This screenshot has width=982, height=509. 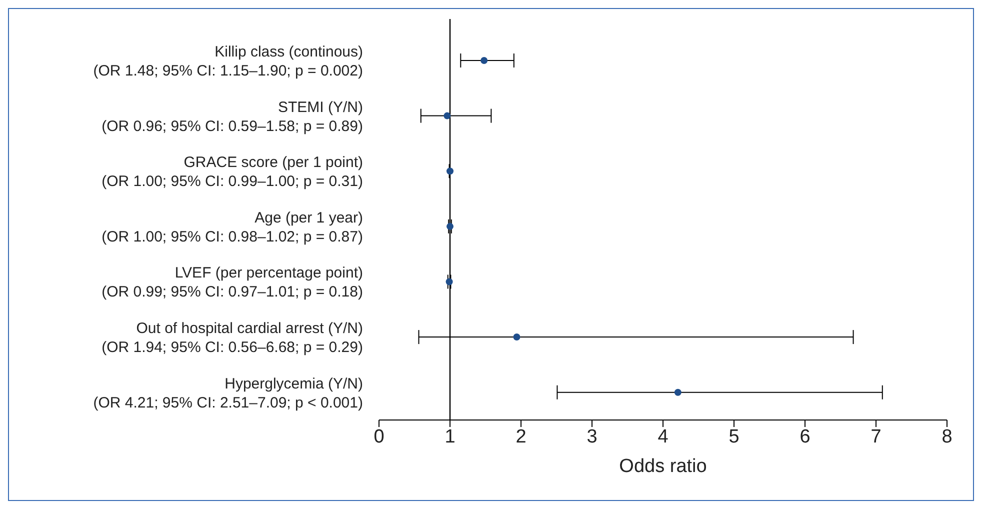 What do you see at coordinates (228, 393) in the screenshot?
I see `y-tick-label: Hyperglycemia (Y/N) (OR 4.21; 95% CI: 2.51–7.09; p < 0.001)` at bounding box center [228, 393].